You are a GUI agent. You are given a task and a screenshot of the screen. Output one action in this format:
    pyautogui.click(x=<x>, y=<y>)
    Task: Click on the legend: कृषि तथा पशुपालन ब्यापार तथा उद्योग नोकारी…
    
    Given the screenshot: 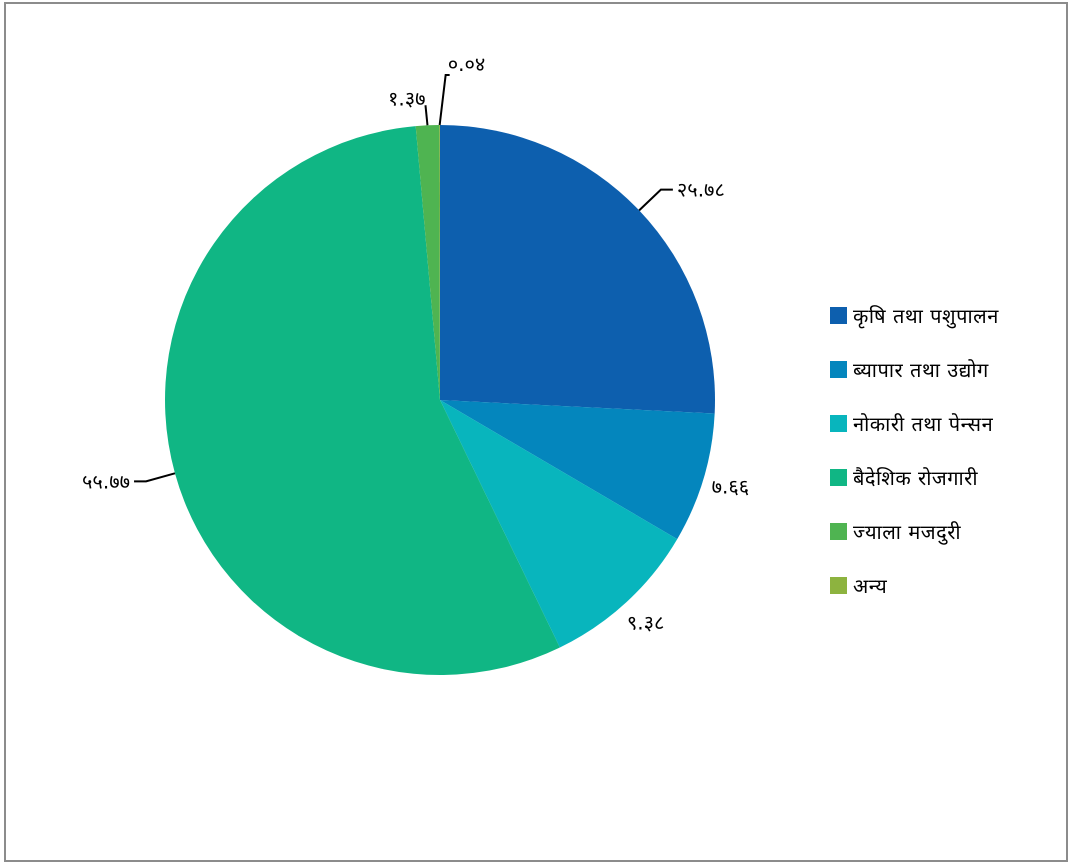 What is the action you would take?
    pyautogui.click(x=914, y=450)
    